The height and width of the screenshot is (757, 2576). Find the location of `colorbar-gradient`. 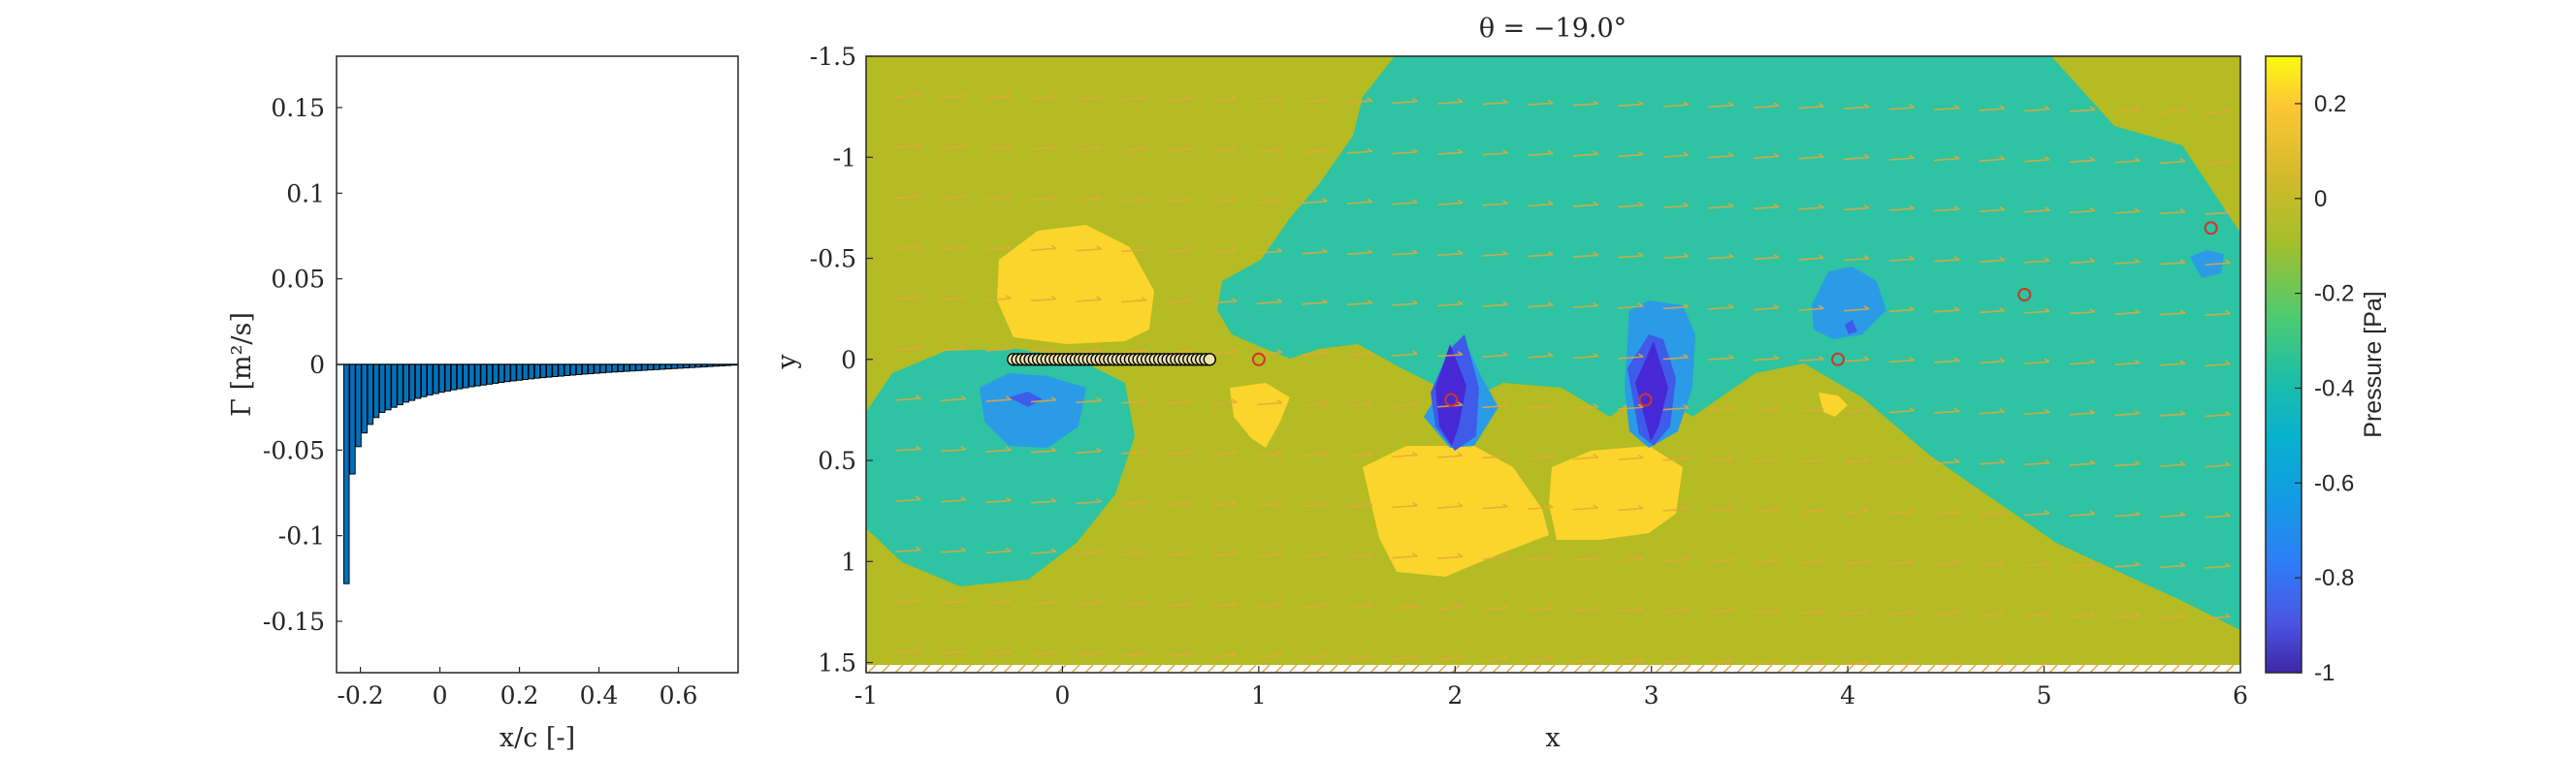

colorbar-gradient is located at coordinates (2283, 364).